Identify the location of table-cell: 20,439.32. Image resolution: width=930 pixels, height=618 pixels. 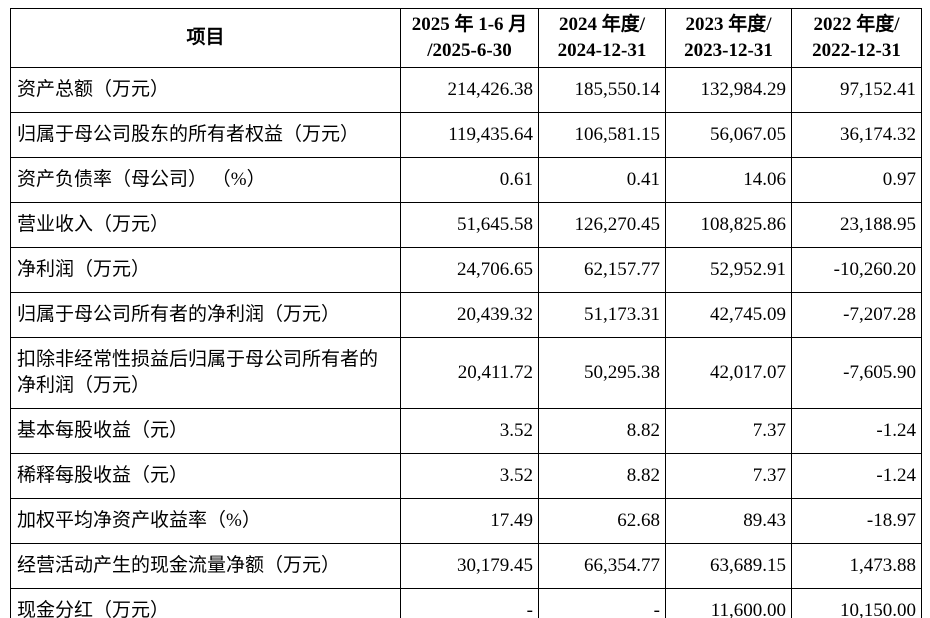
(469, 315).